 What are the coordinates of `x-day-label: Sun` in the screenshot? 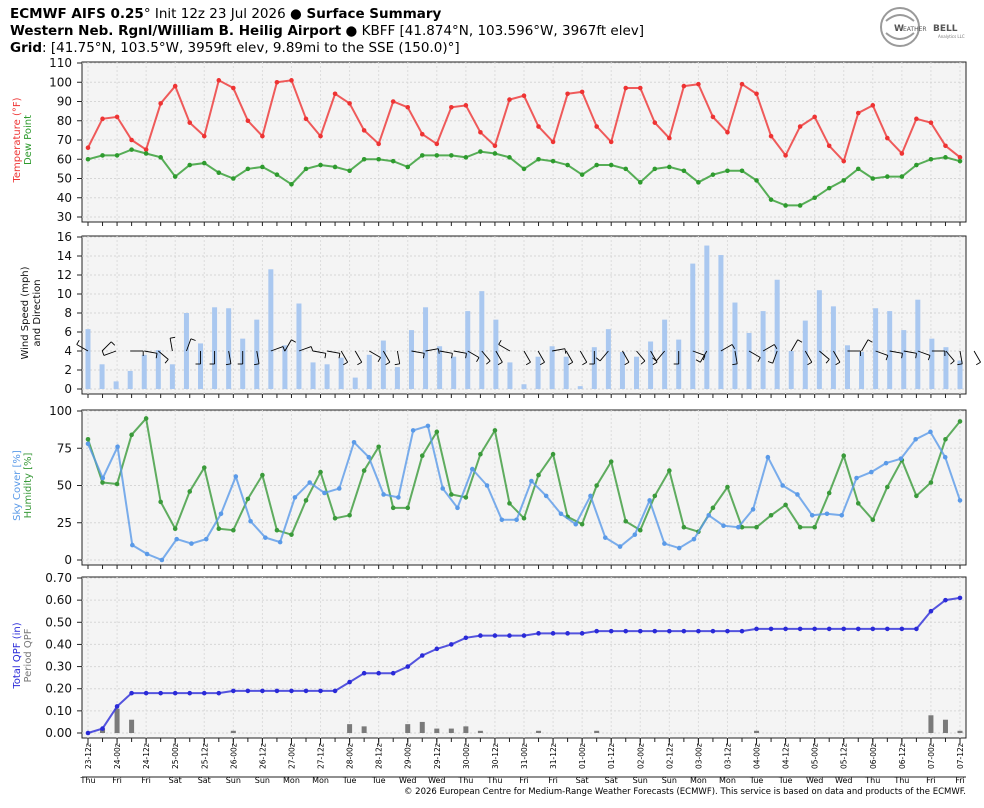 It's located at (640, 780).